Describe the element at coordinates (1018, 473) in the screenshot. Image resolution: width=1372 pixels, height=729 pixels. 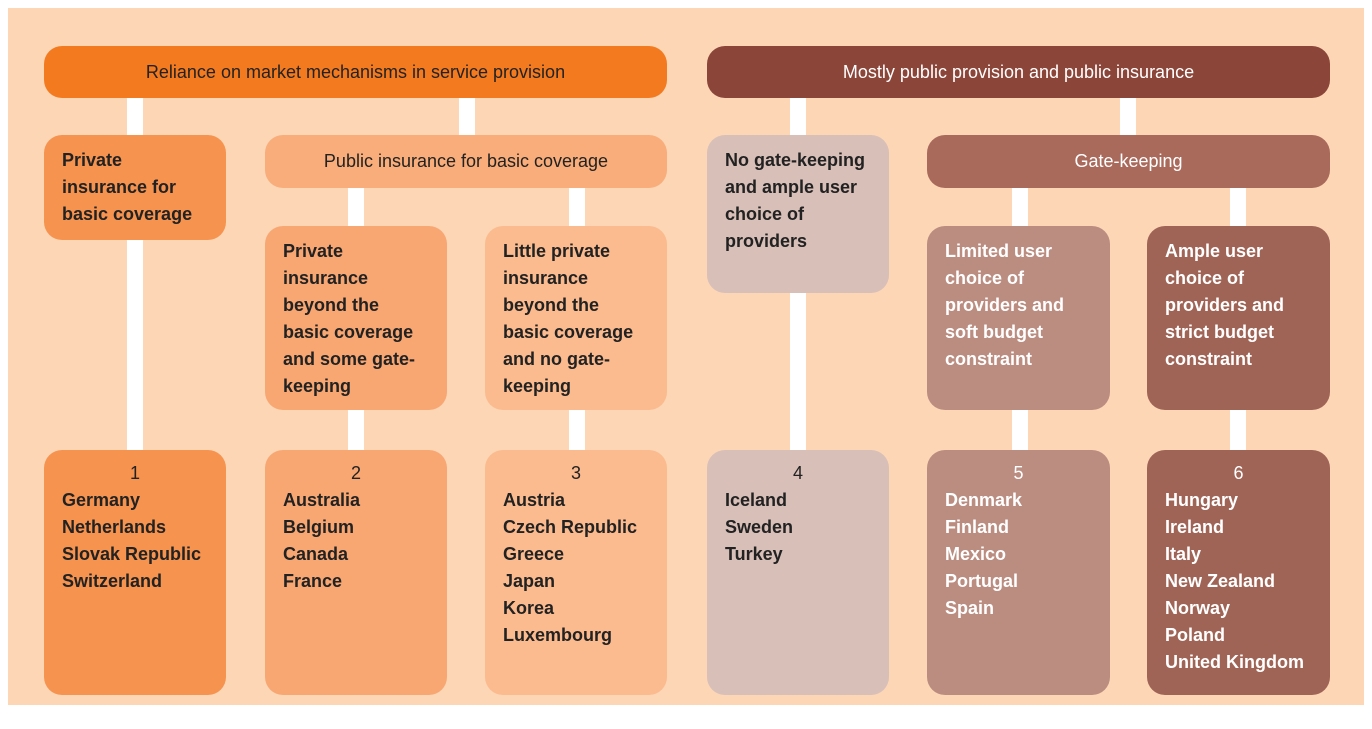
I see `group-number: 5` at that location.